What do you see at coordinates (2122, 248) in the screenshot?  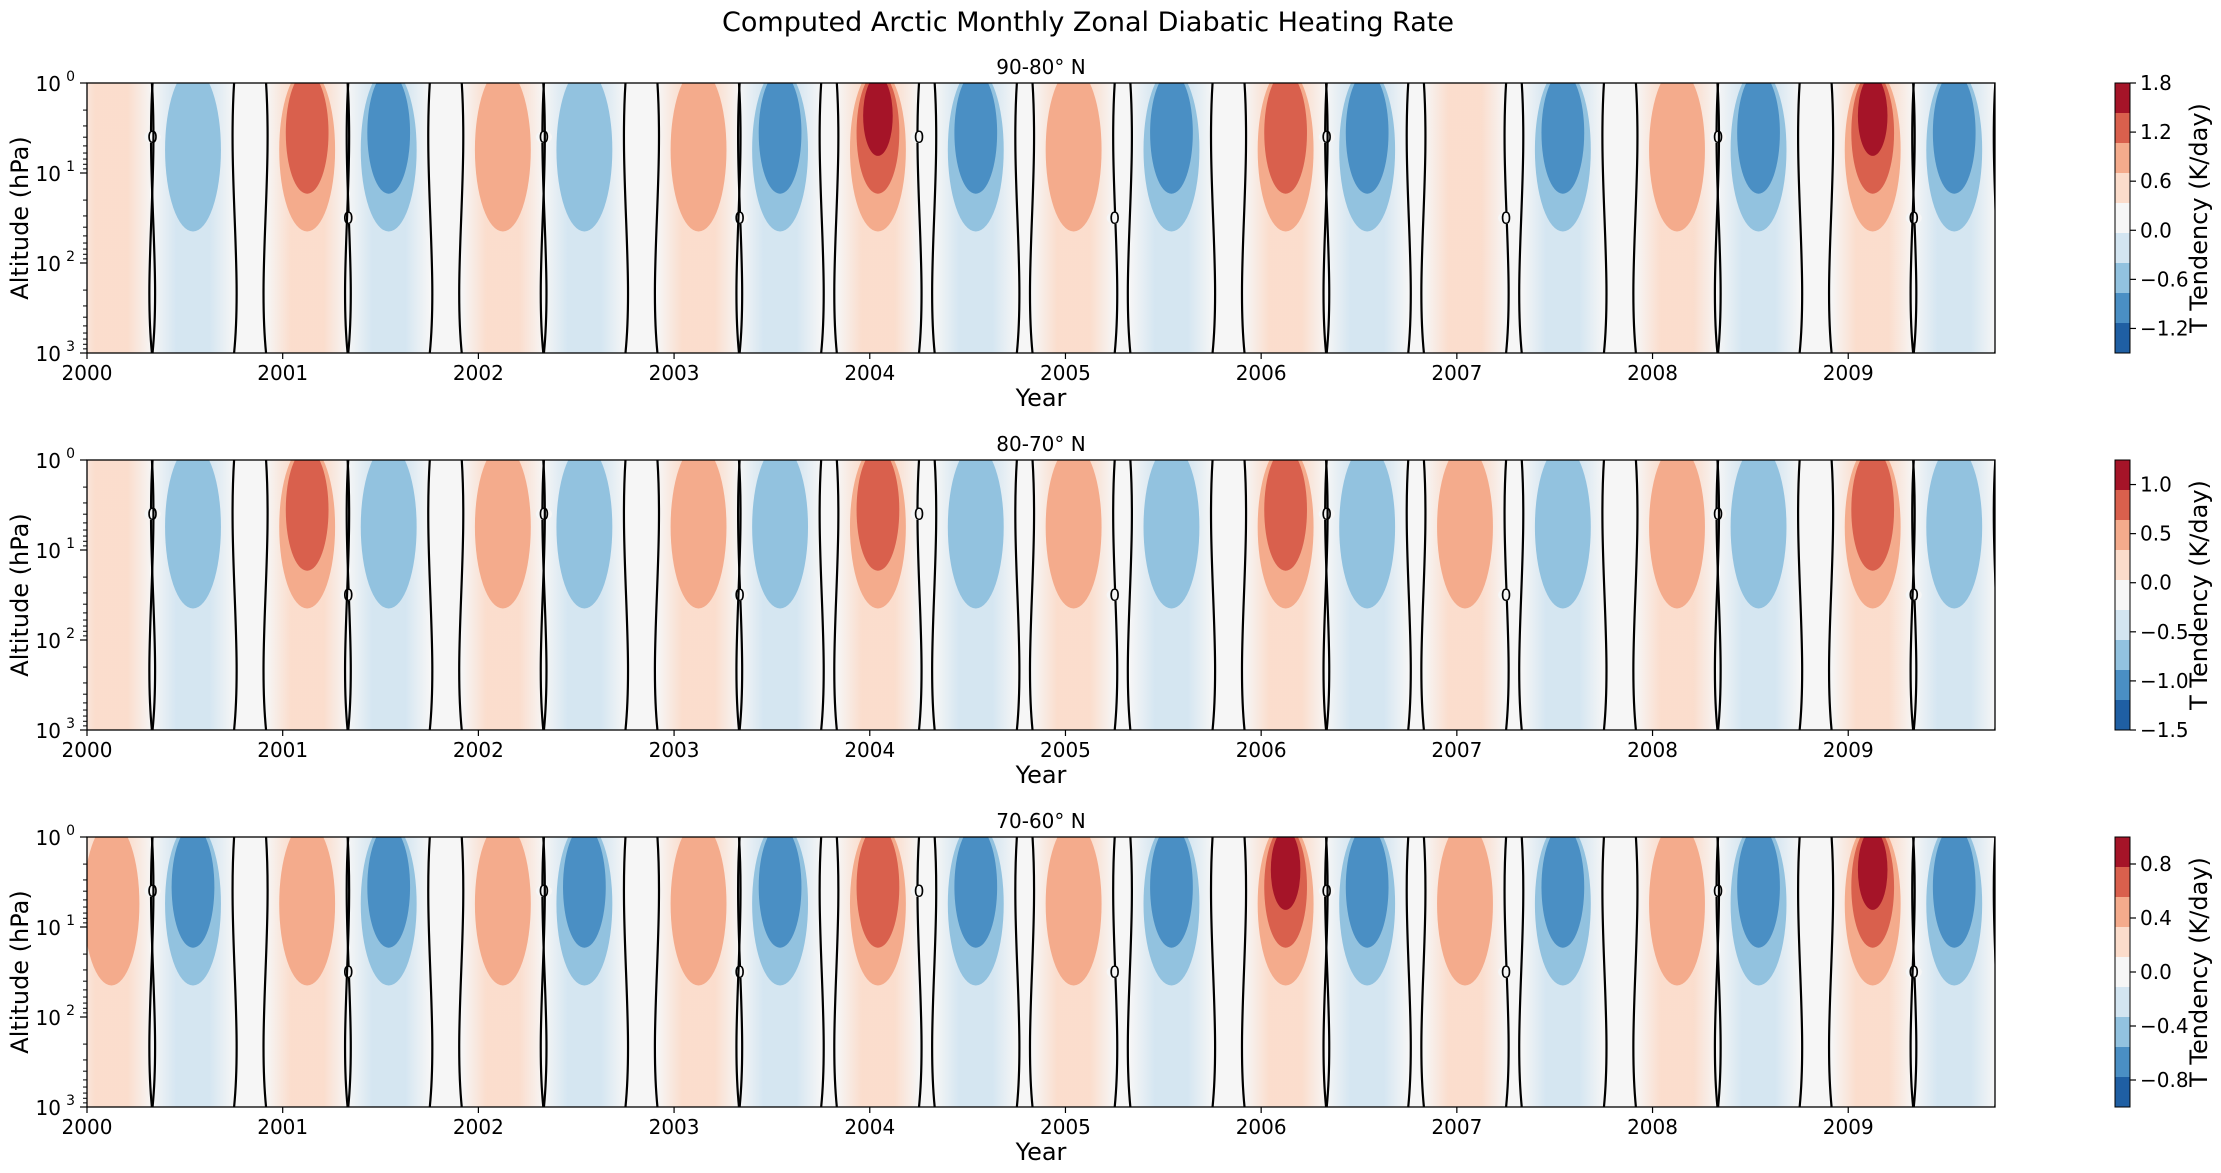 I see `colorbar-segment-neg0` at bounding box center [2122, 248].